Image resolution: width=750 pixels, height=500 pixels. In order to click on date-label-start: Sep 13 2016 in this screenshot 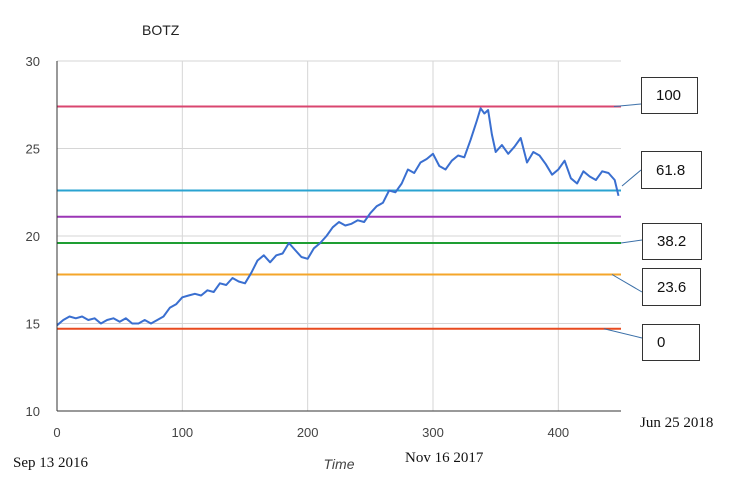, I will do `click(50, 463)`.